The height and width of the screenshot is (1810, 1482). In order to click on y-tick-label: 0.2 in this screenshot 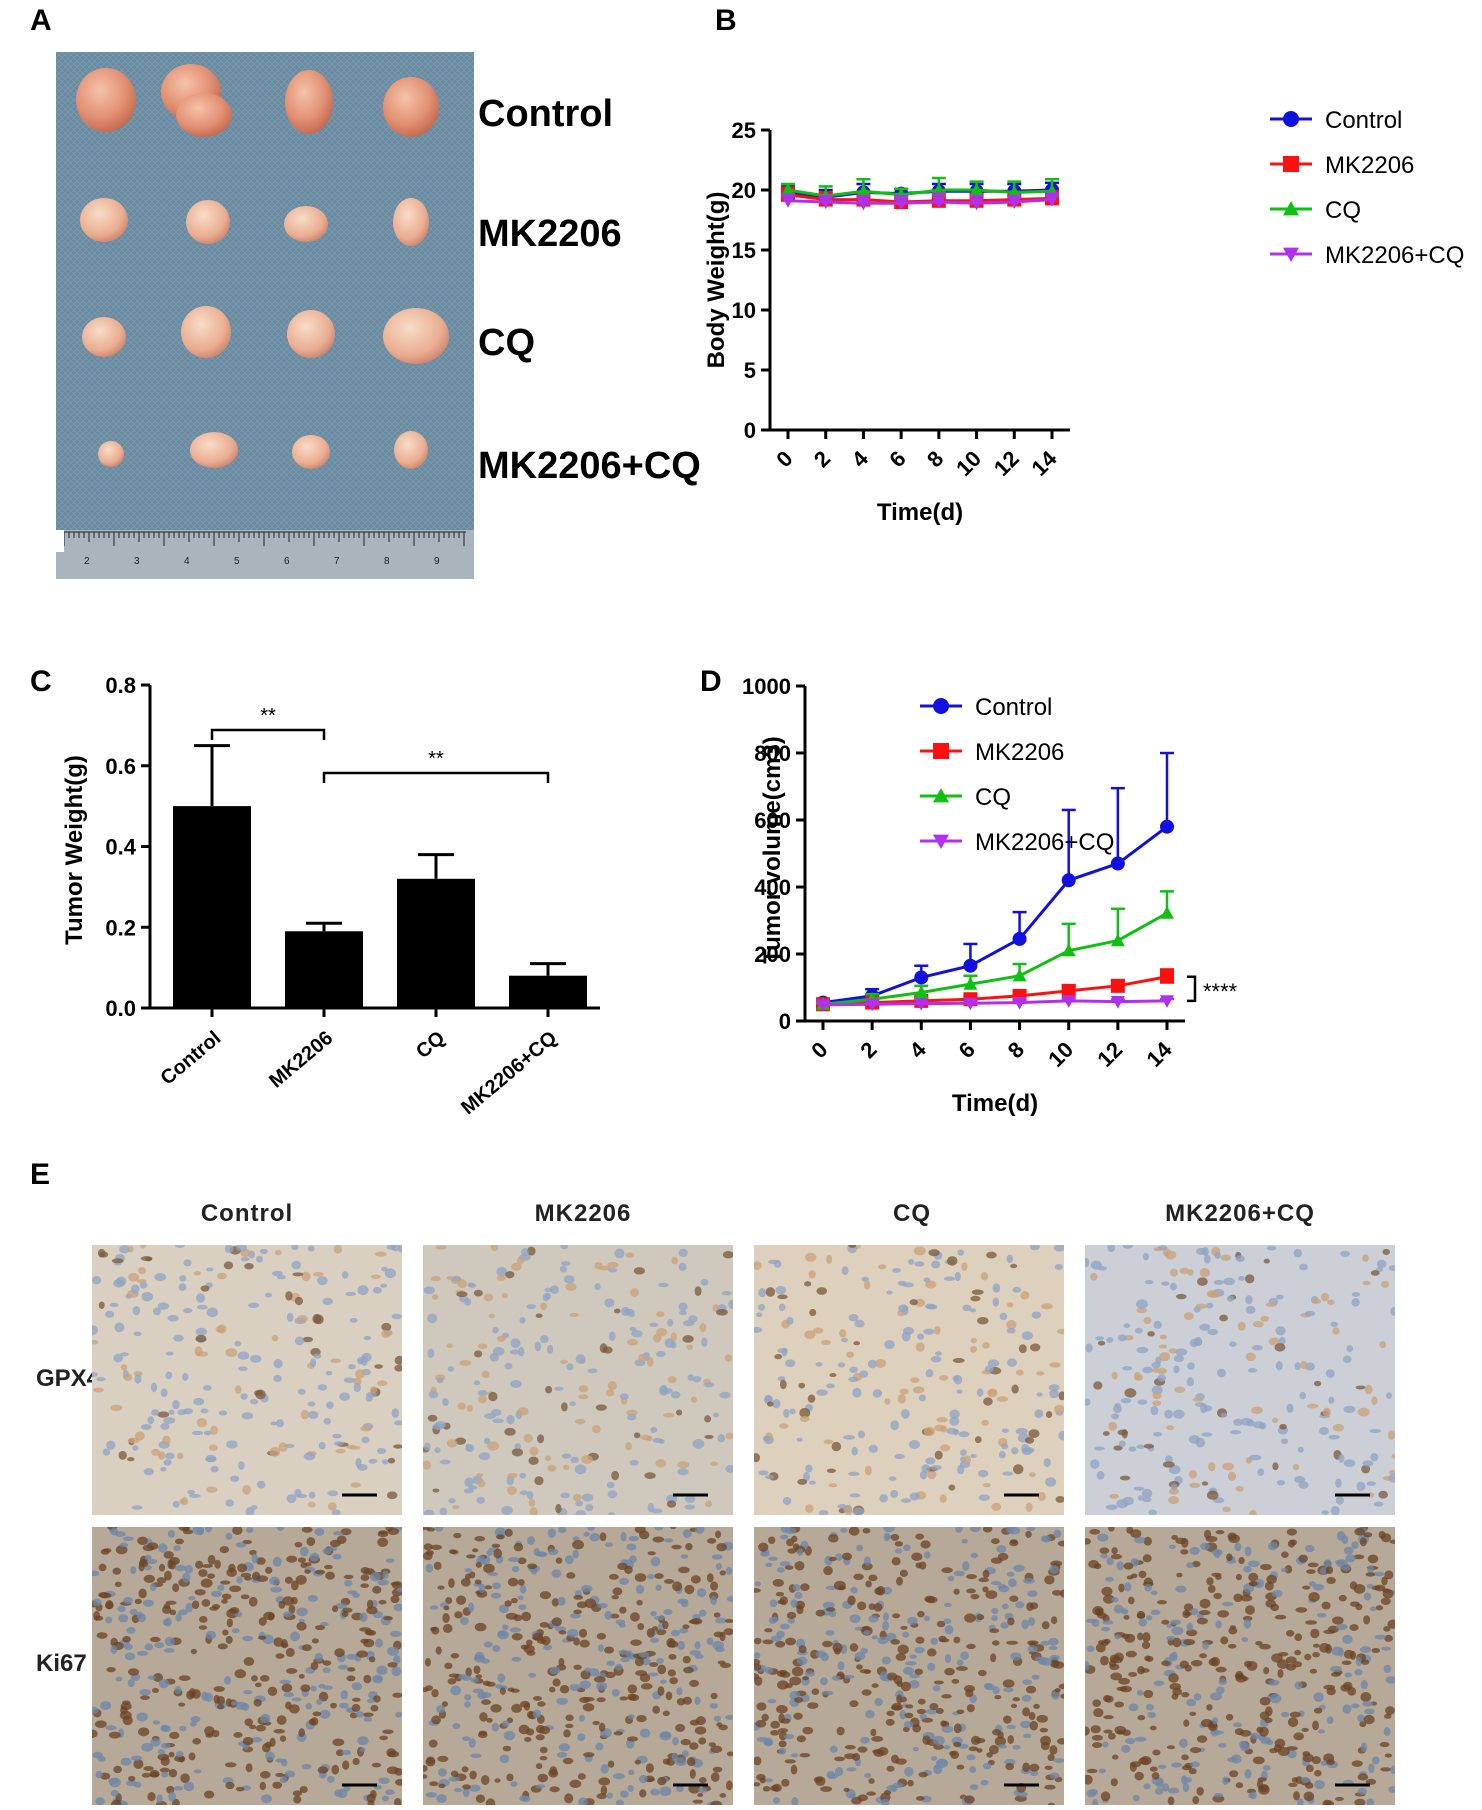, I will do `click(120, 927)`.